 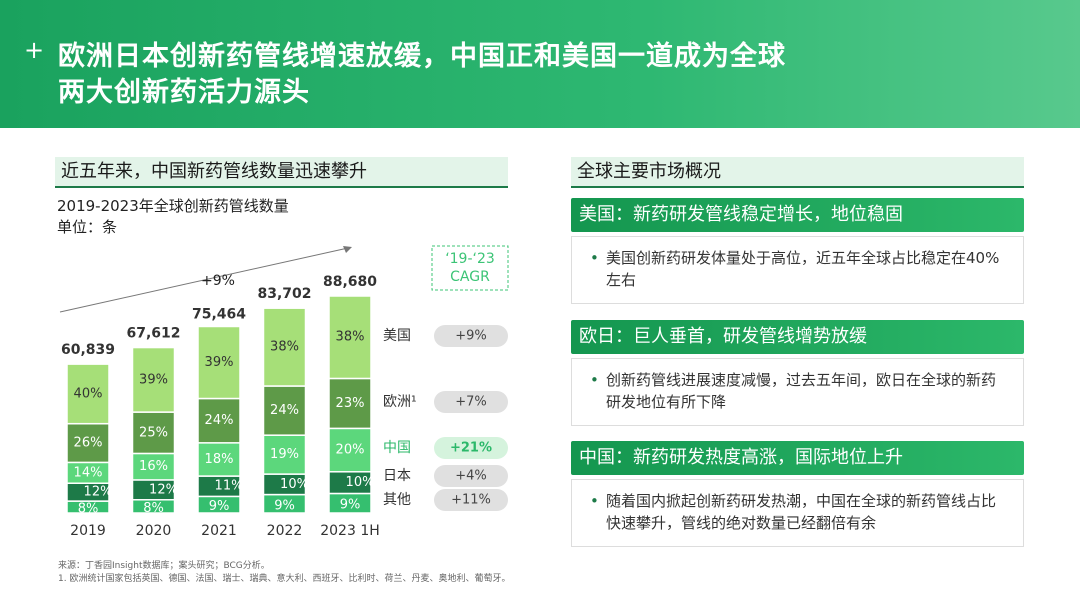 I want to click on cagr-label: +7%, so click(x=471, y=402).